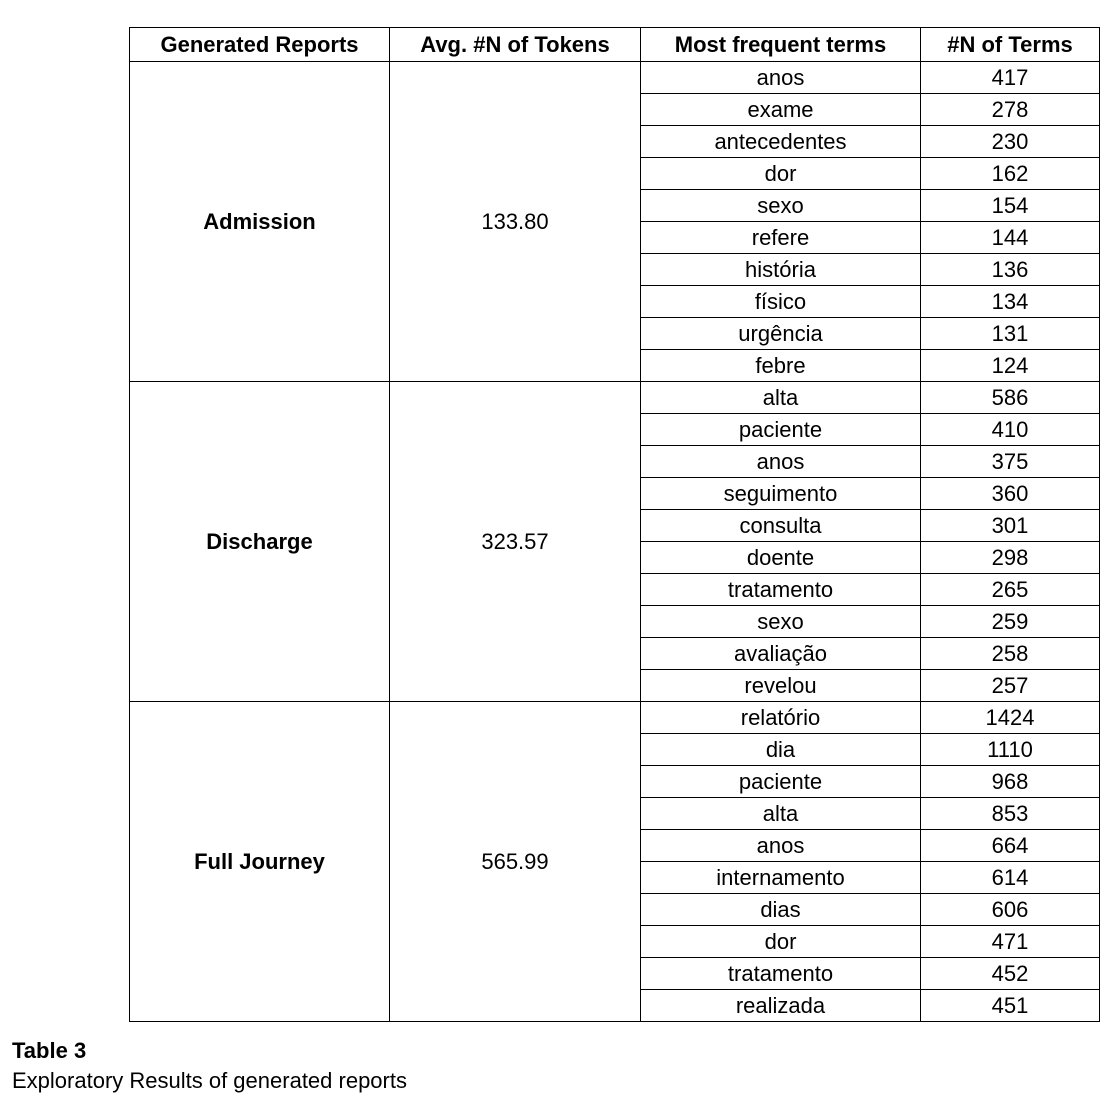 Image resolution: width=1115 pixels, height=1097 pixels. Describe the element at coordinates (615, 141) in the screenshot. I see `table-row: antecedentes 230` at that location.